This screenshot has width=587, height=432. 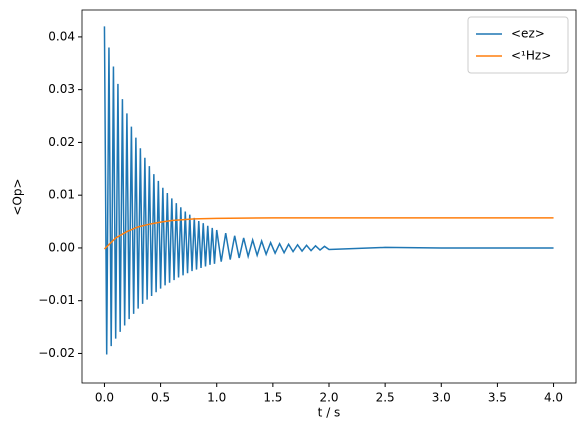 I want to click on y-tick-label: 0.01, so click(x=61, y=195).